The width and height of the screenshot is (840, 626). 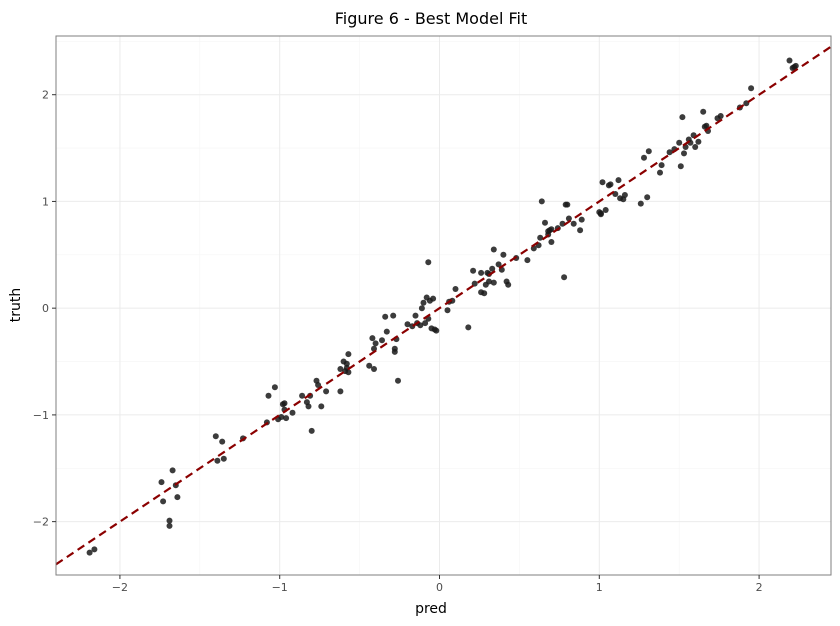 I want to click on x-tick-label: −1, so click(x=280, y=587).